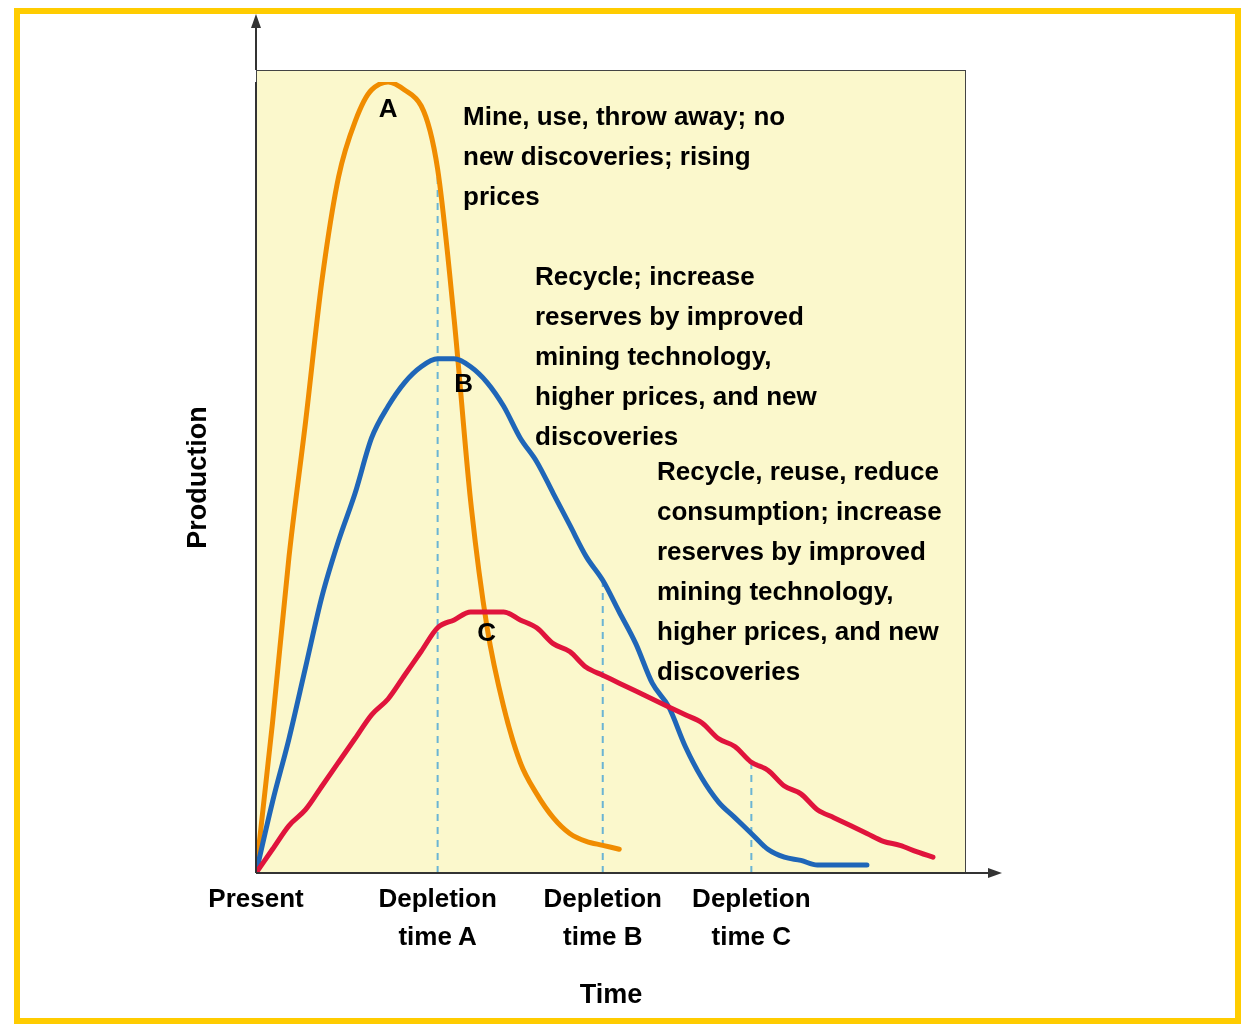 The height and width of the screenshot is (1034, 1255). What do you see at coordinates (676, 356) in the screenshot?
I see `annotation: Recycle; increase reserves by improved mining technology, higher prices, and new discoveries` at bounding box center [676, 356].